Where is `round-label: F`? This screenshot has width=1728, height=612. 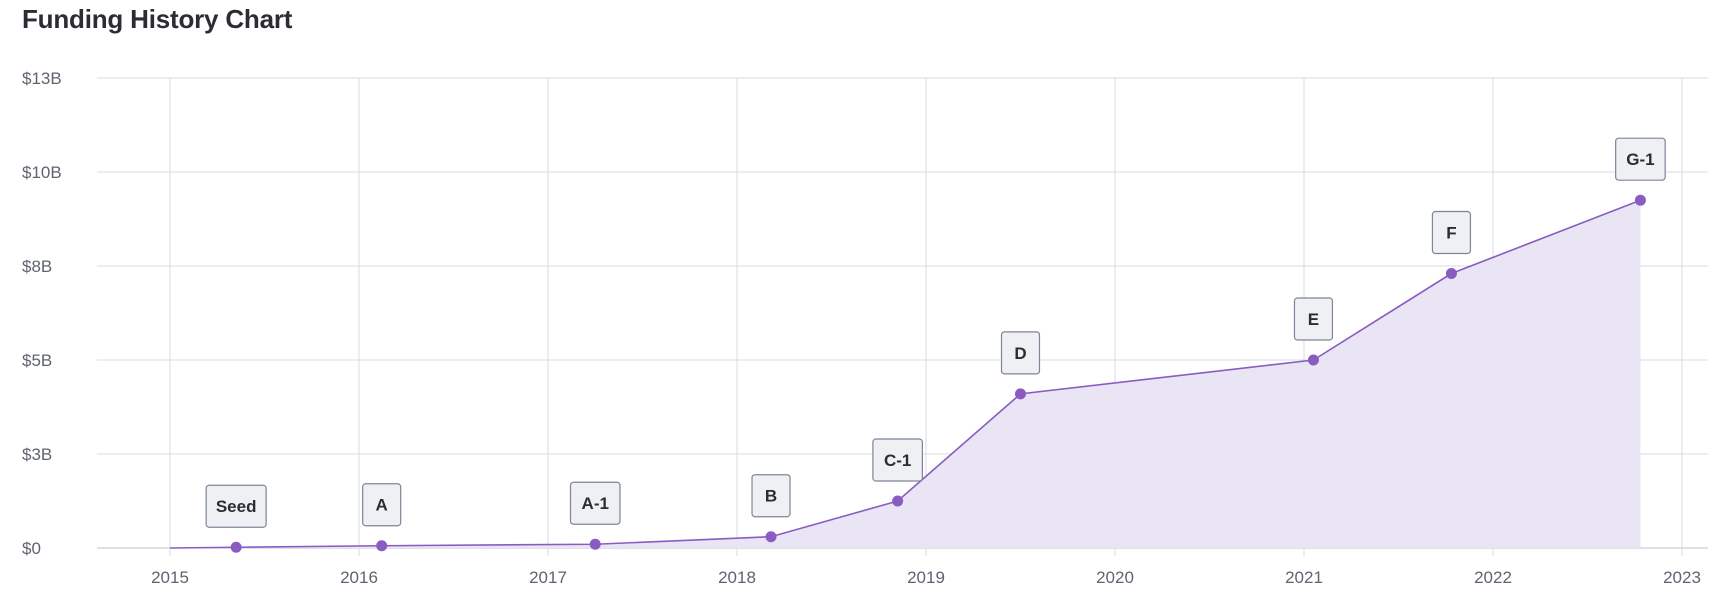
round-label: F is located at coordinates (1451, 232).